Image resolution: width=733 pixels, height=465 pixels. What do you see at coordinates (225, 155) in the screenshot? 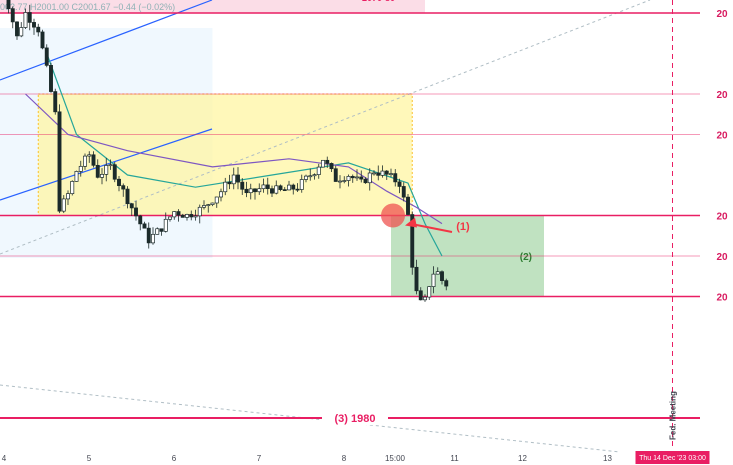
I see `yellow-consolidation-zone` at bounding box center [225, 155].